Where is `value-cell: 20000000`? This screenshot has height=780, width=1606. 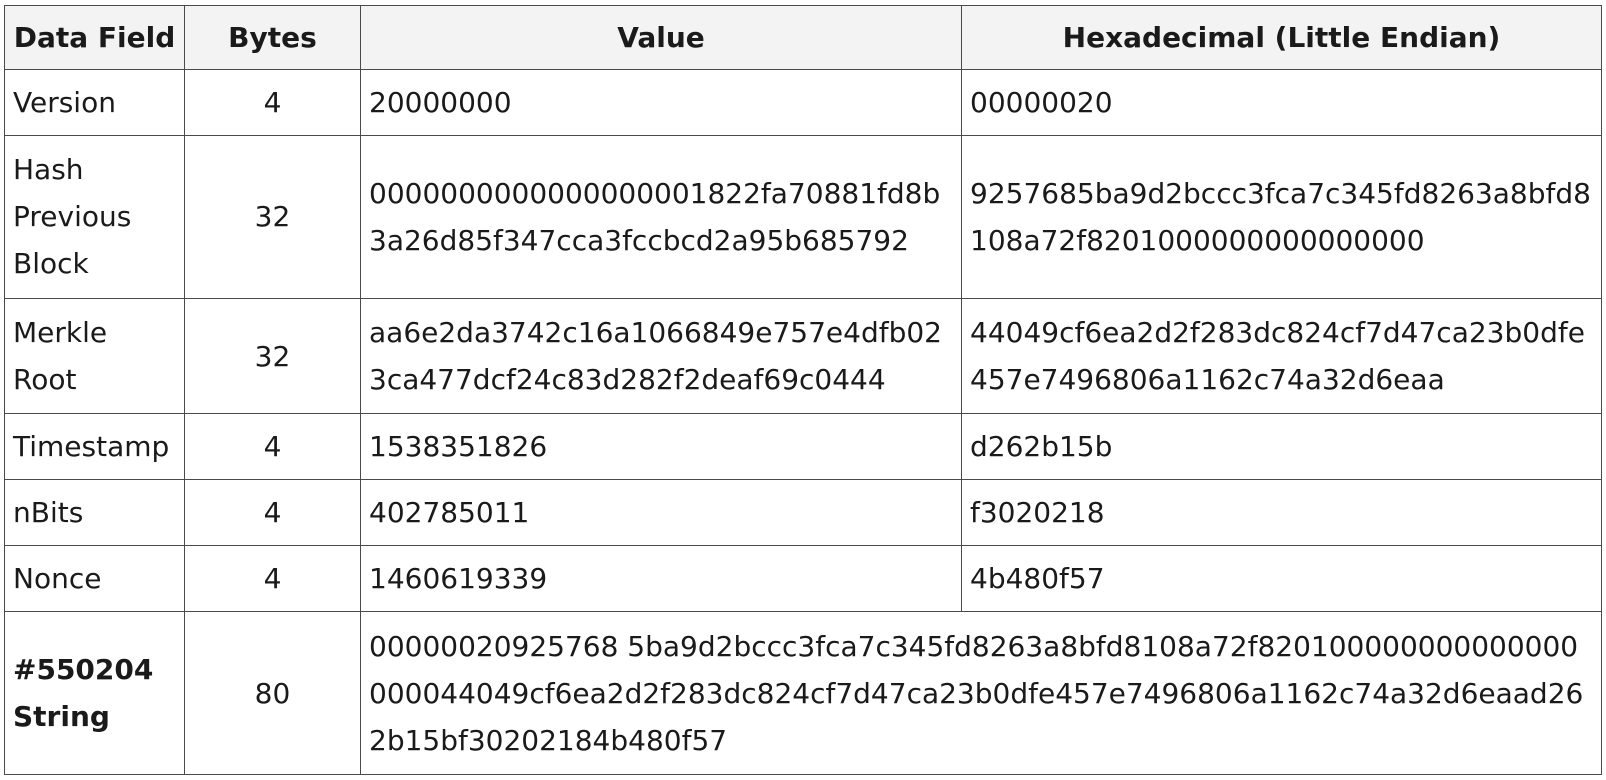 value-cell: 20000000 is located at coordinates (661, 102).